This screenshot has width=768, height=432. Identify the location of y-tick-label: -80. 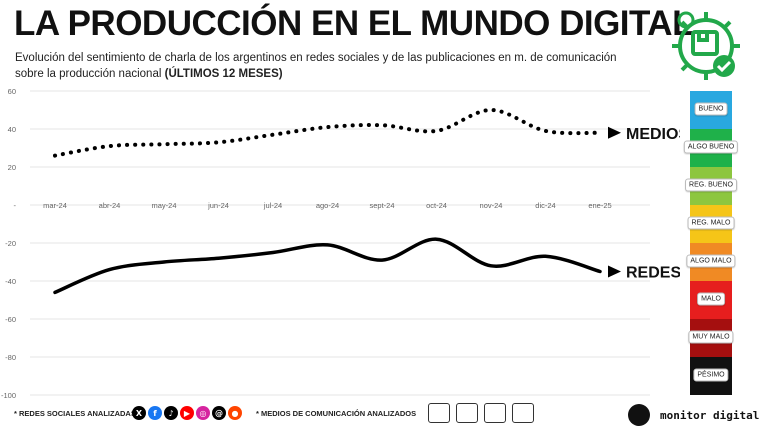
(10, 357).